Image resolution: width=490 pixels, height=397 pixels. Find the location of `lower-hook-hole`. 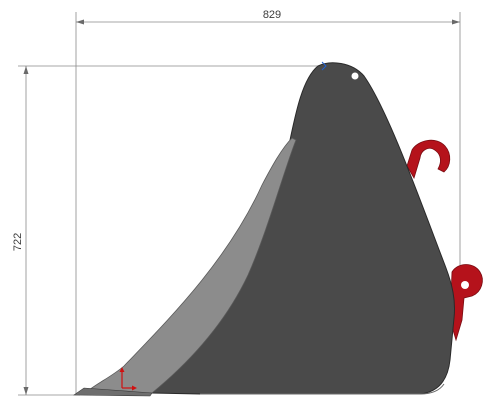

lower-hook-hole is located at coordinates (465, 285).